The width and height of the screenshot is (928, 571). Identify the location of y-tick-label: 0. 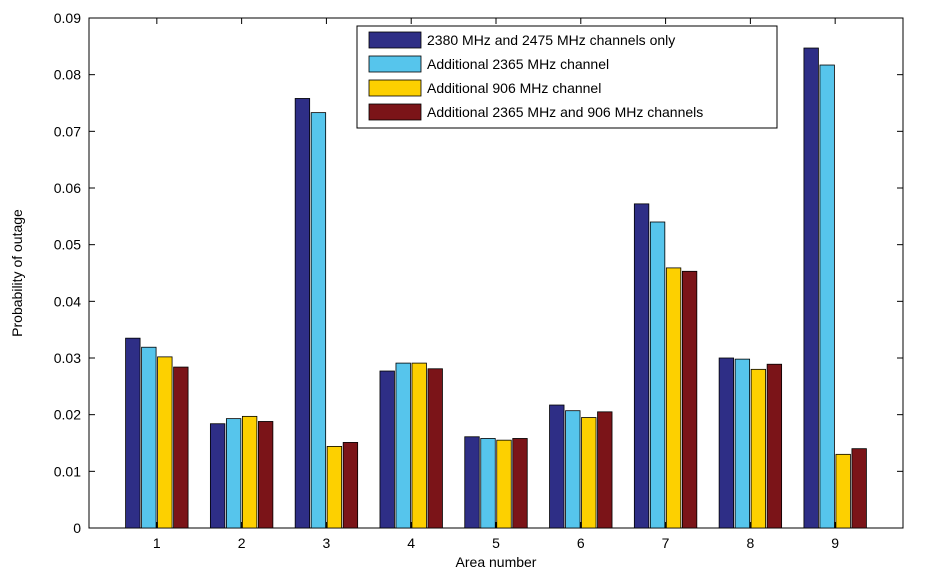
(77, 528).